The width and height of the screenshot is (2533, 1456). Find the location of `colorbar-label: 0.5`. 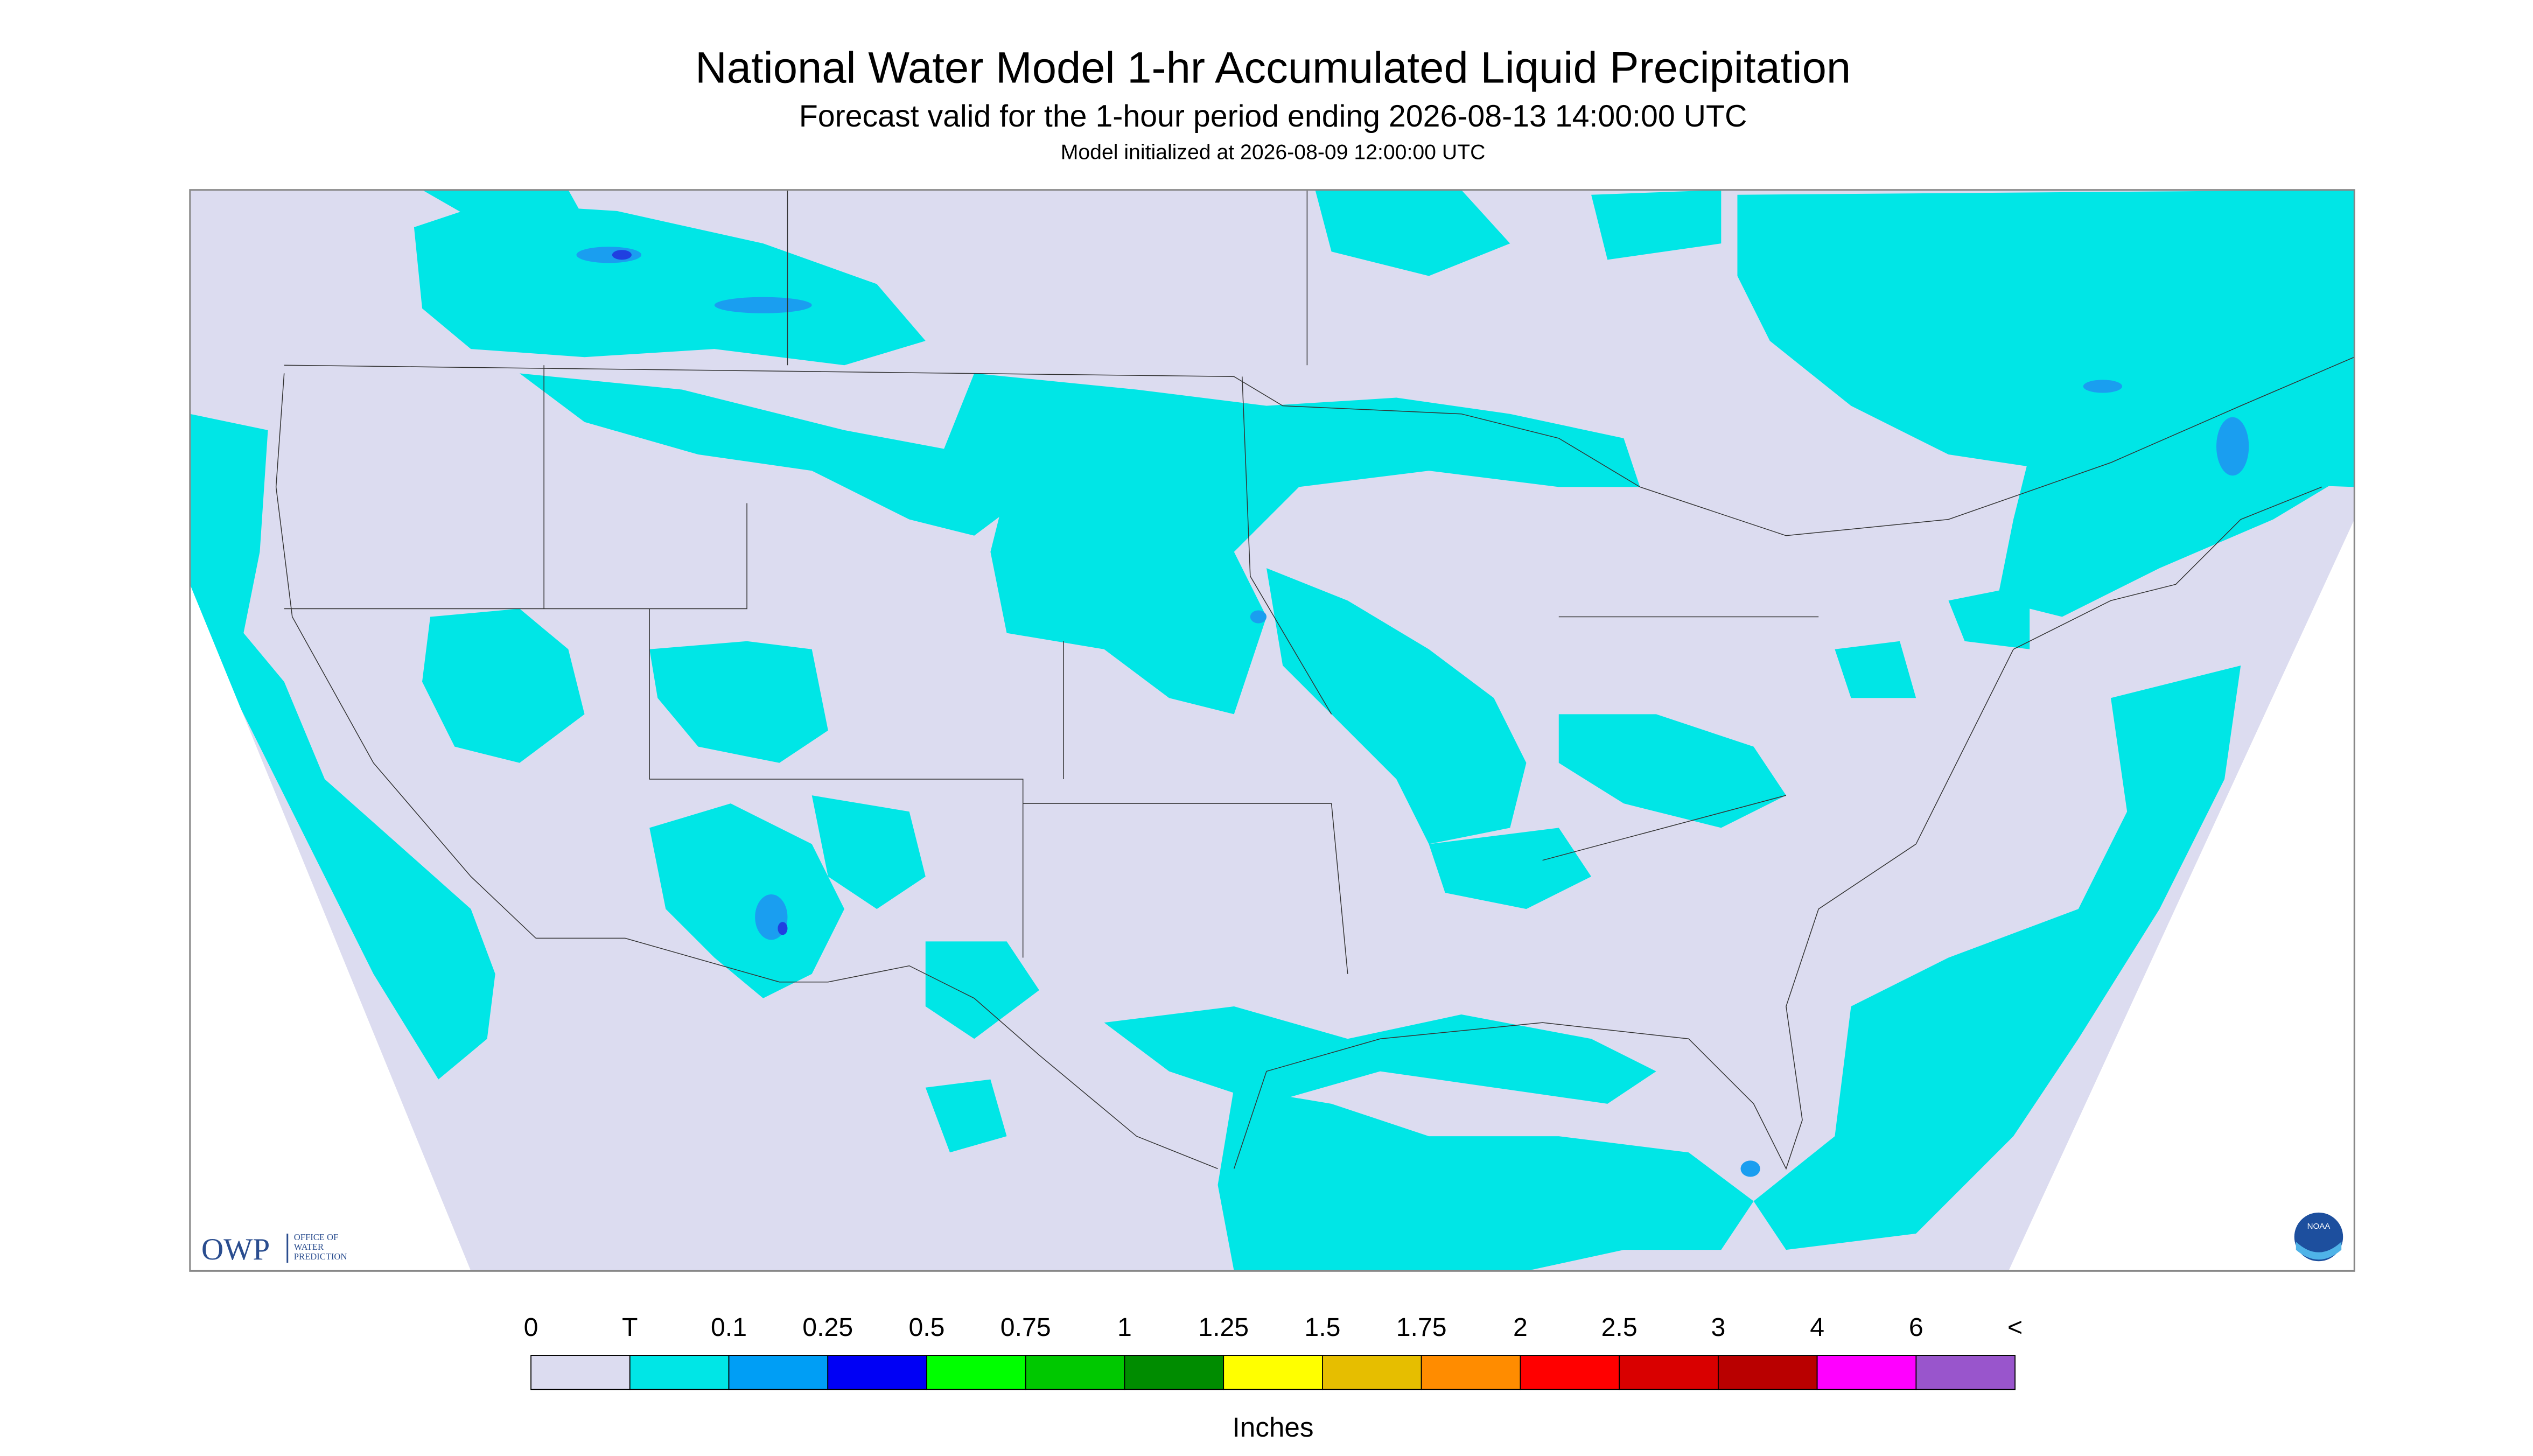

colorbar-label: 0.5 is located at coordinates (926, 1327).